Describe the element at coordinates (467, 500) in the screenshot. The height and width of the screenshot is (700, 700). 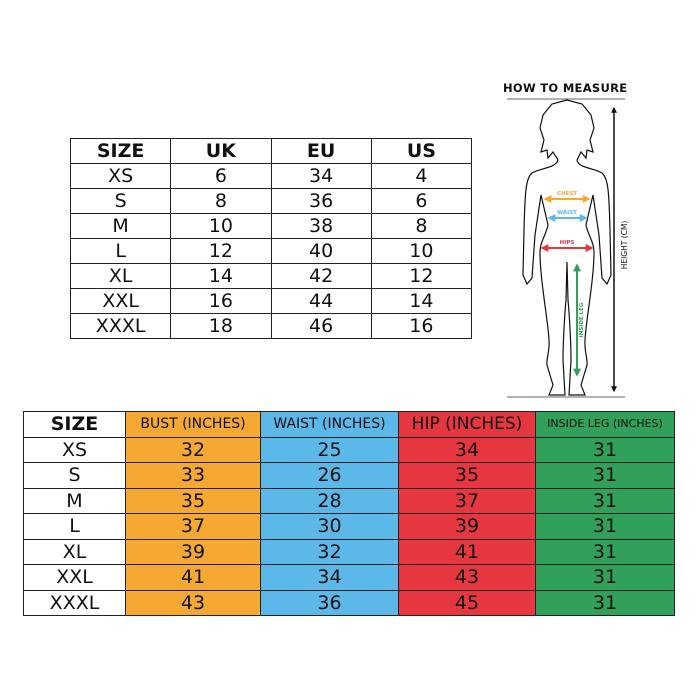
I see `table-cell: 37` at that location.